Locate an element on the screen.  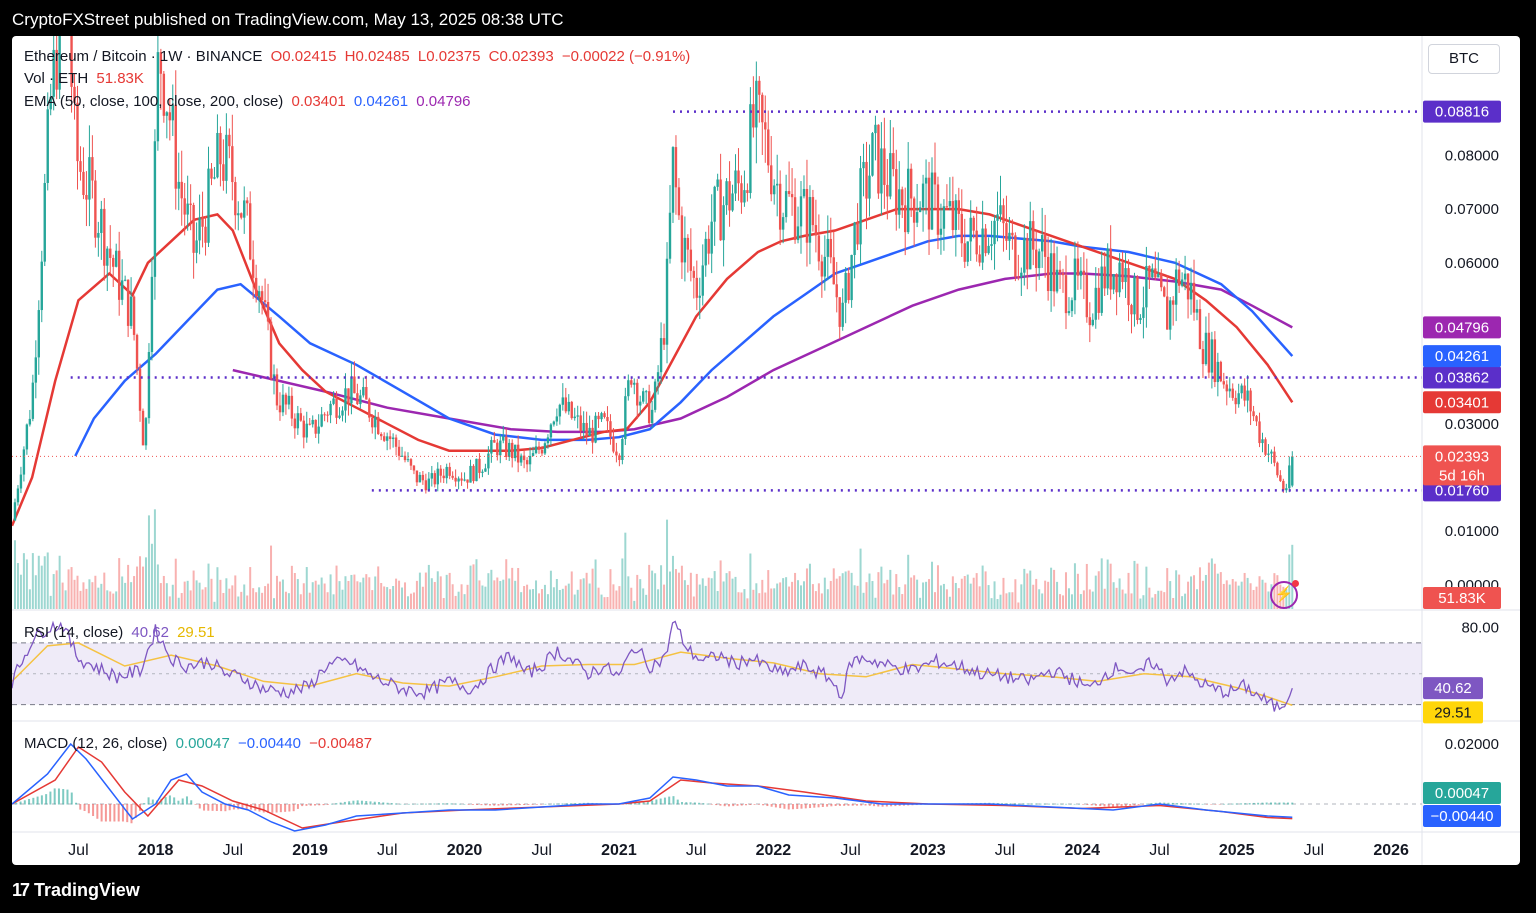
lightning-icon: ⚡ is located at coordinates (1284, 594).